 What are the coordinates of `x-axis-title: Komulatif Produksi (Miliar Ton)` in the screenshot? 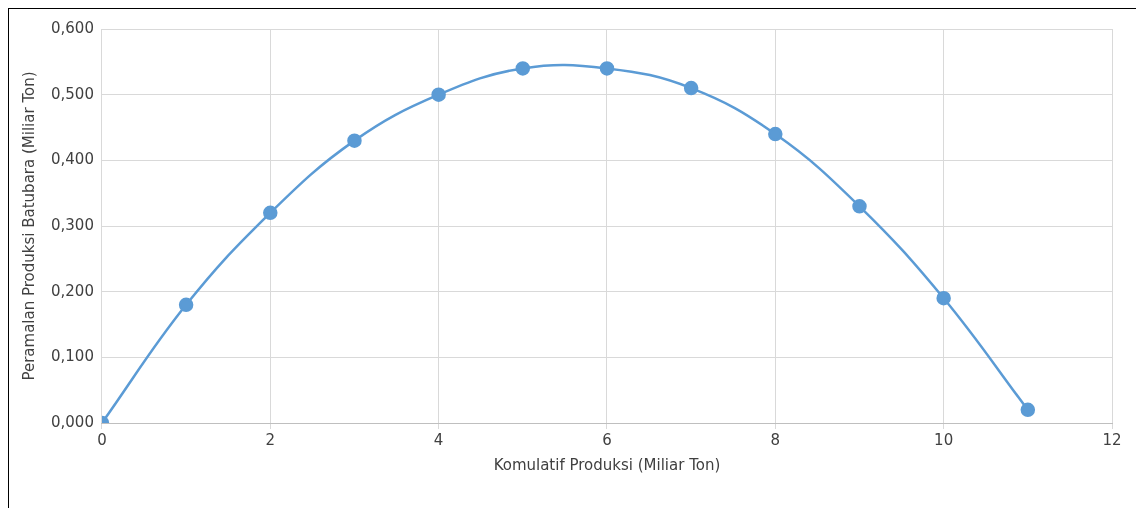 It's located at (607, 464).